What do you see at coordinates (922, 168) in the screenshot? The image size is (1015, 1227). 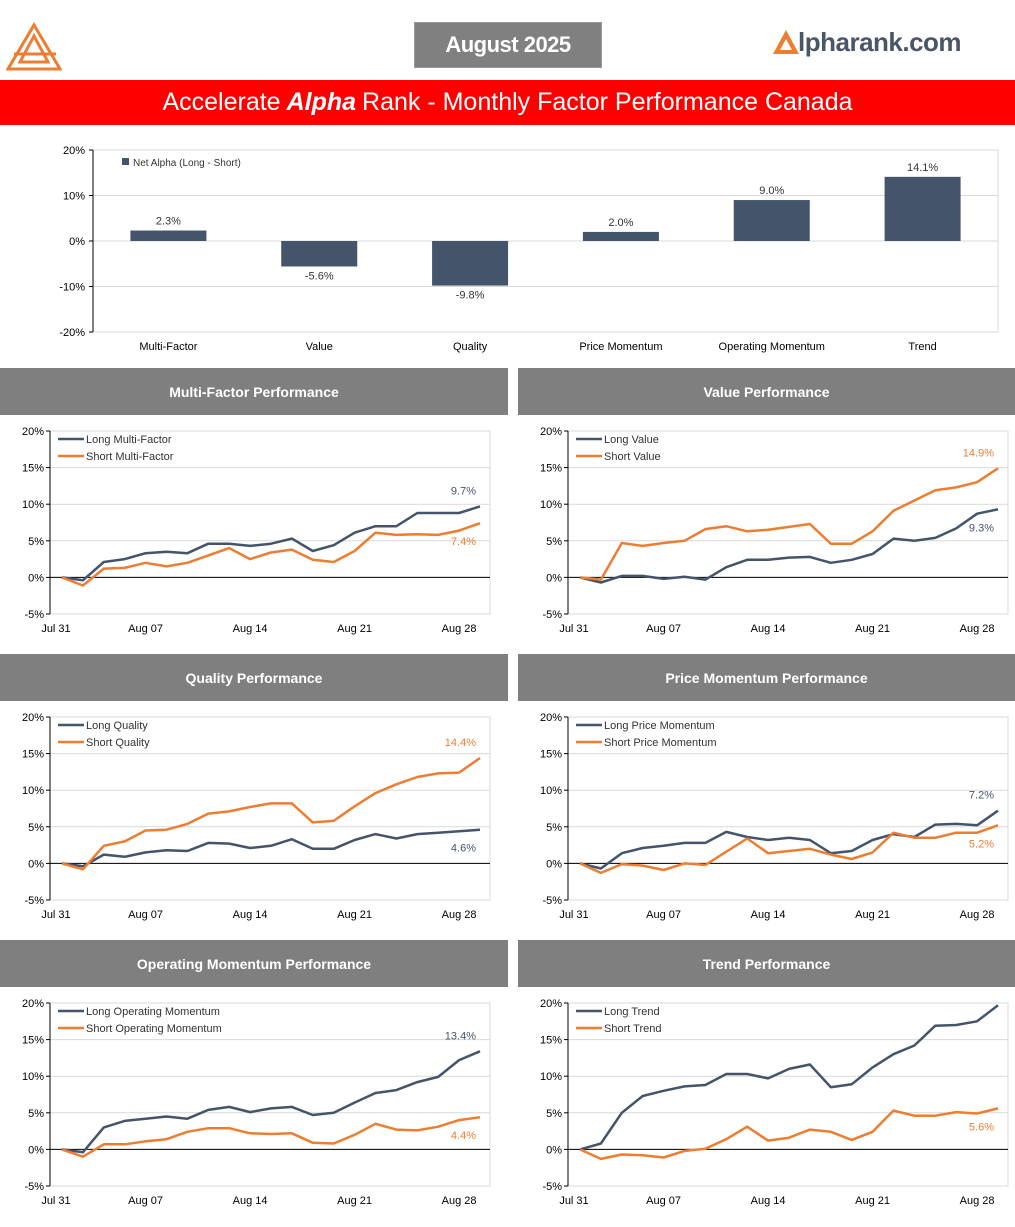 I see `bar-value-label: 14.1%` at bounding box center [922, 168].